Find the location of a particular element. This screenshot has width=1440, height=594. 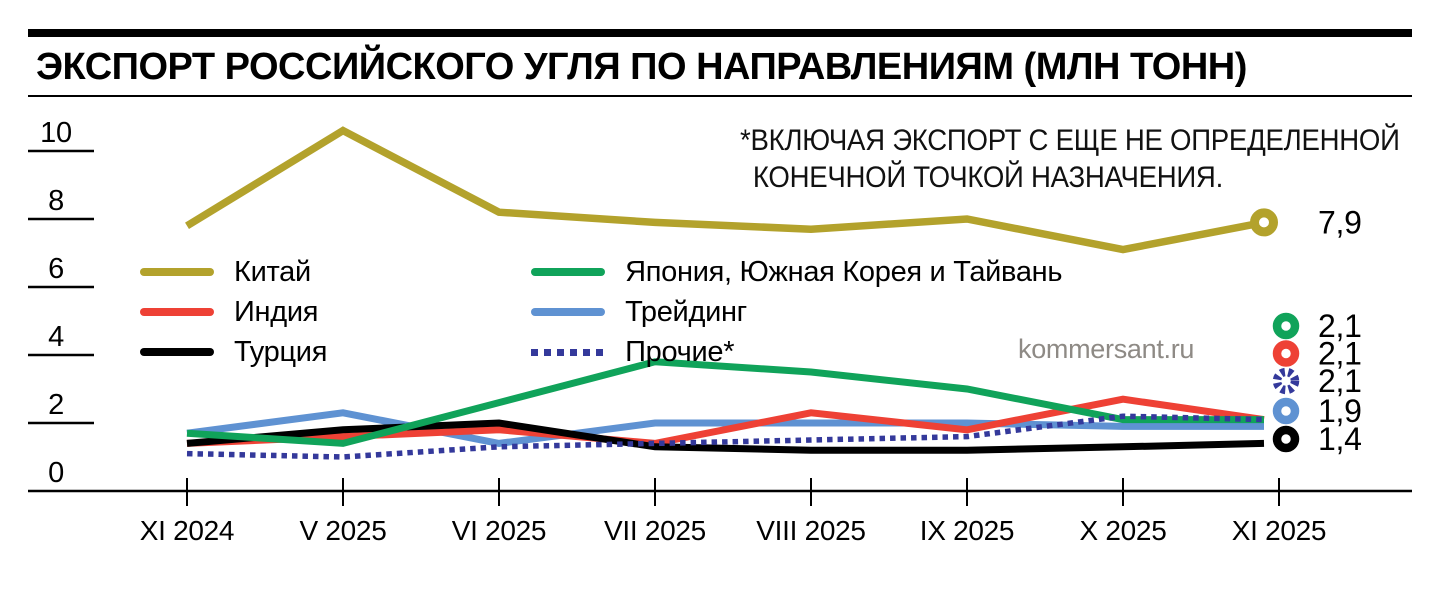

watermark: kommersant.ru is located at coordinates (1106, 349).